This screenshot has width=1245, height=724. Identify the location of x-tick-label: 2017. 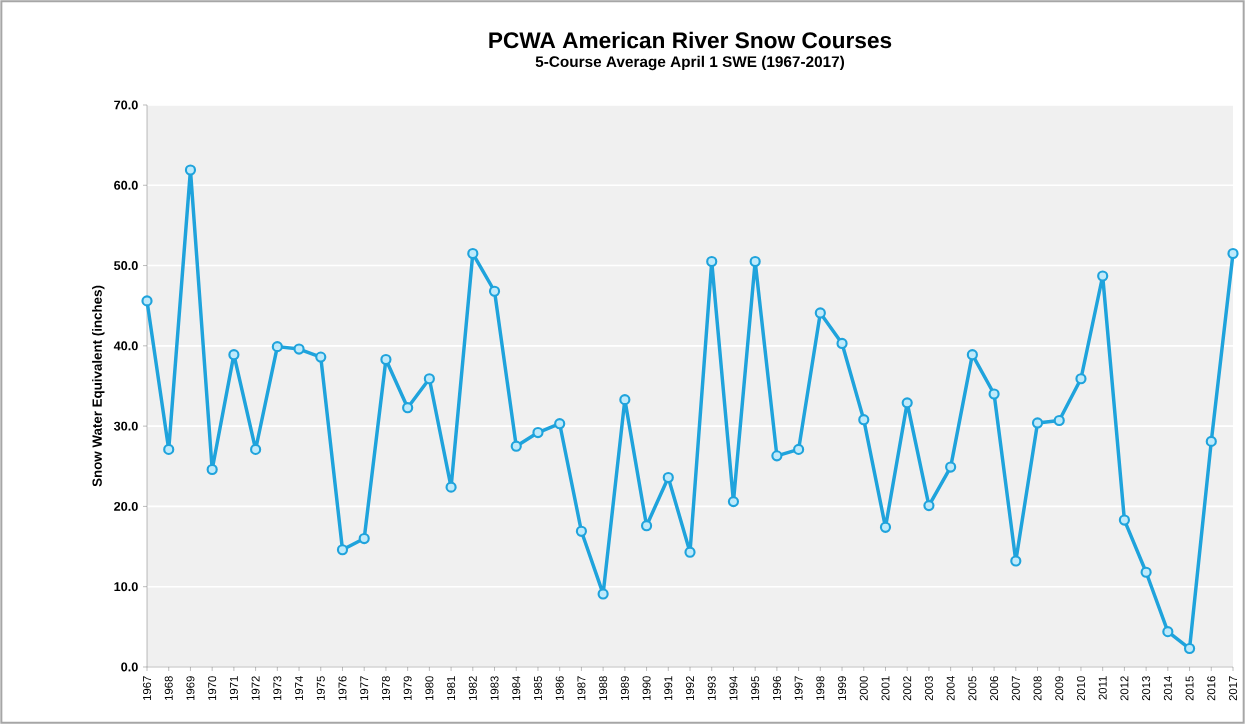
(1233, 688).